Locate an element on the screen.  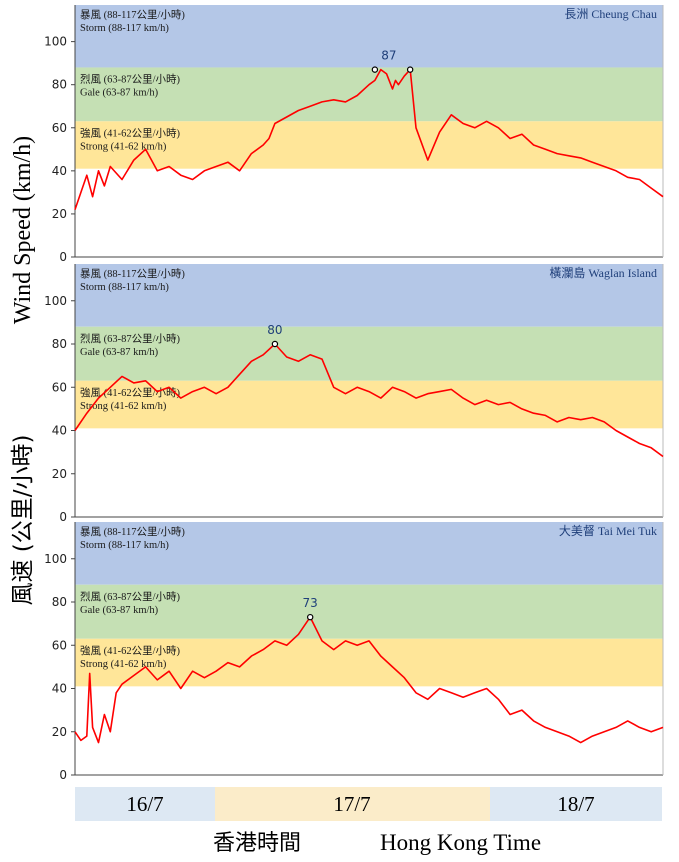
date-label-17-7: 17/7 is located at coordinates (351, 804).